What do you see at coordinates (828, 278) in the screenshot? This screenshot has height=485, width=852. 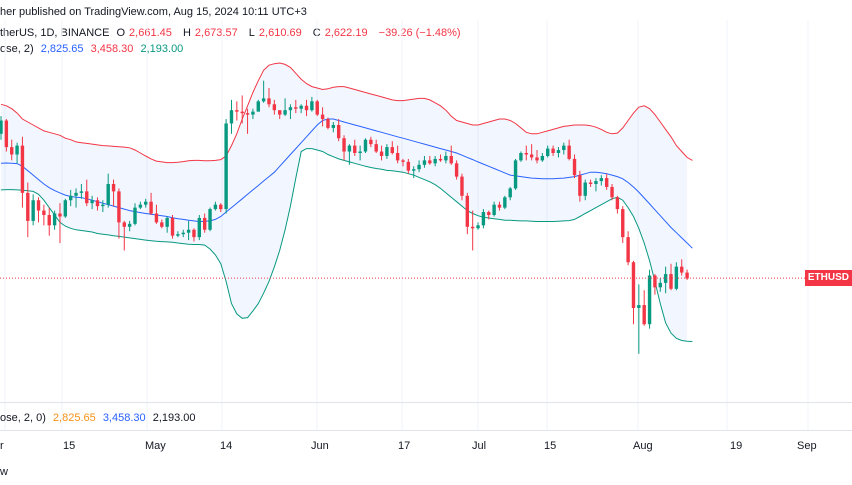 I see `price-tag: ETHUSD` at bounding box center [828, 278].